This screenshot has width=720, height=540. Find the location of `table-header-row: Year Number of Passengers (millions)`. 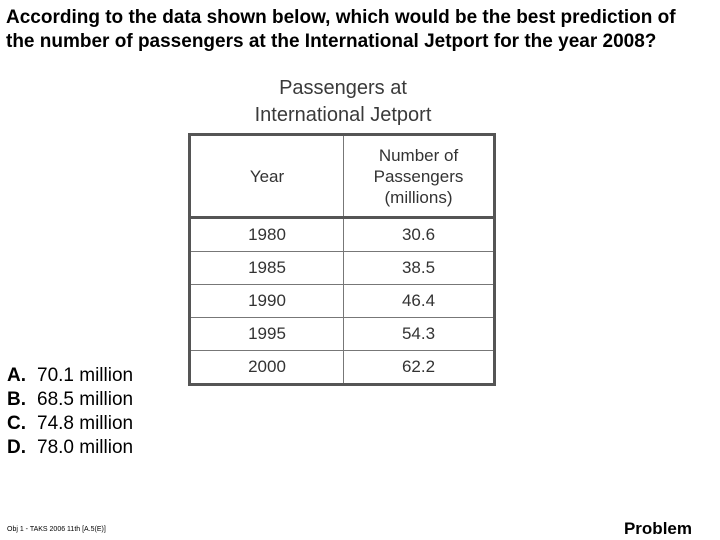

table-header-row: Year Number of Passengers (millions) is located at coordinates (342, 176).